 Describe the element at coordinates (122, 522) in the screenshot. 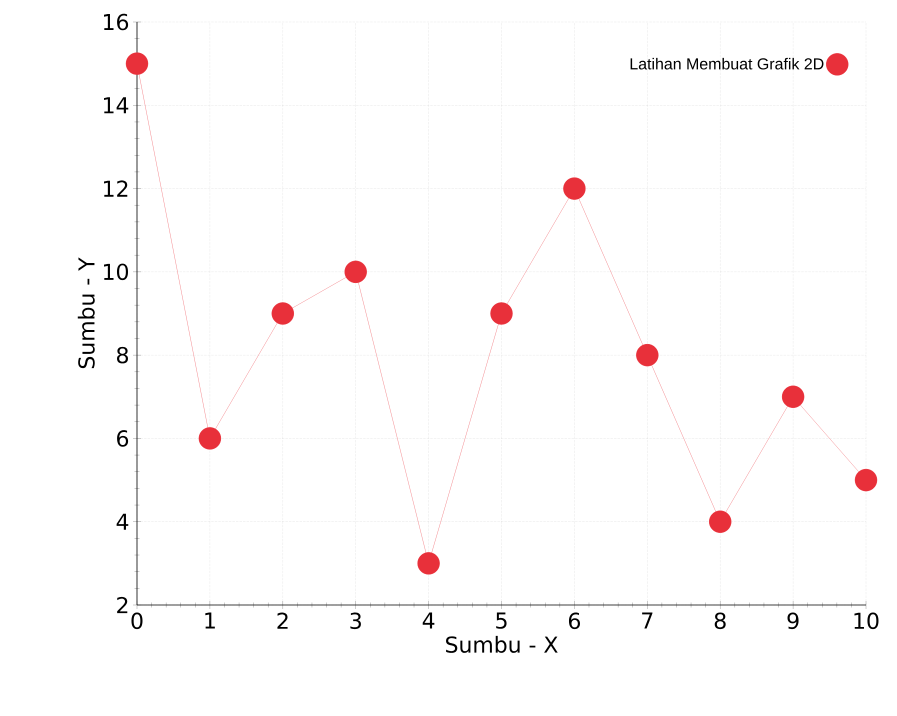

I see `y-tick-label: 4` at that location.